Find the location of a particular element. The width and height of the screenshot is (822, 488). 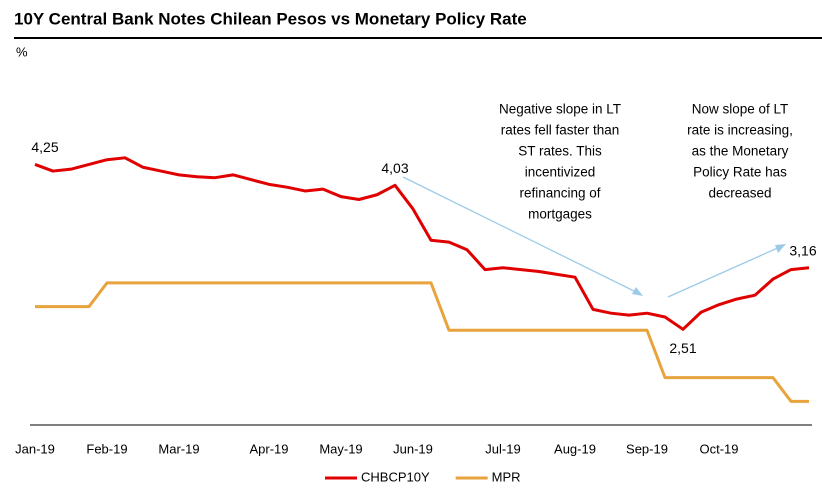

data-label: 3,16 is located at coordinates (802, 250).